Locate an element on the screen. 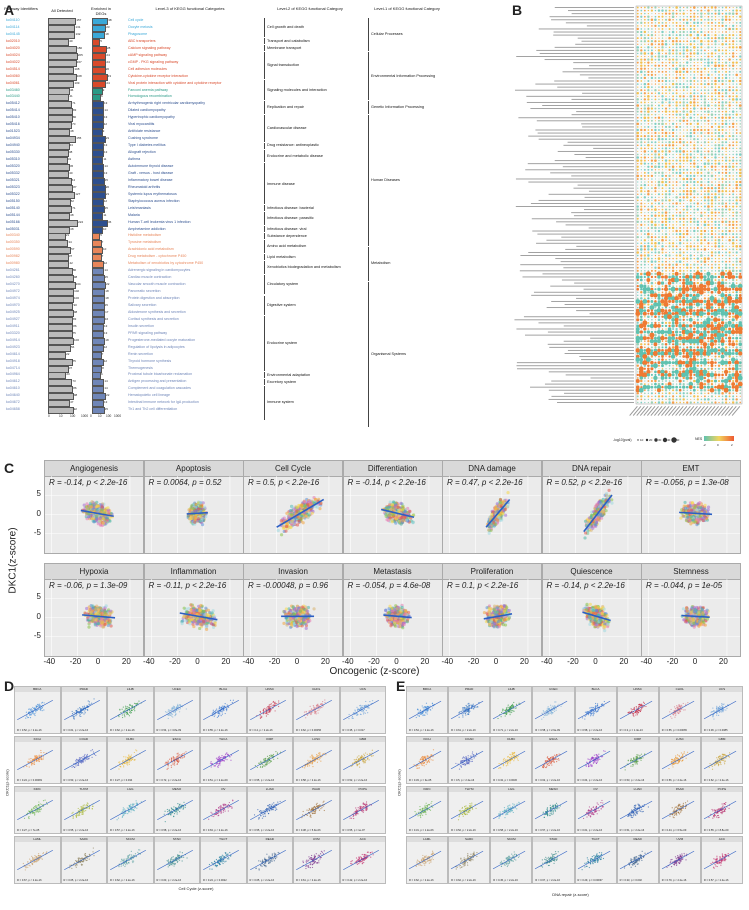  pathway-name: Hematopoietic cell lineage is located at coordinates (149, 395).